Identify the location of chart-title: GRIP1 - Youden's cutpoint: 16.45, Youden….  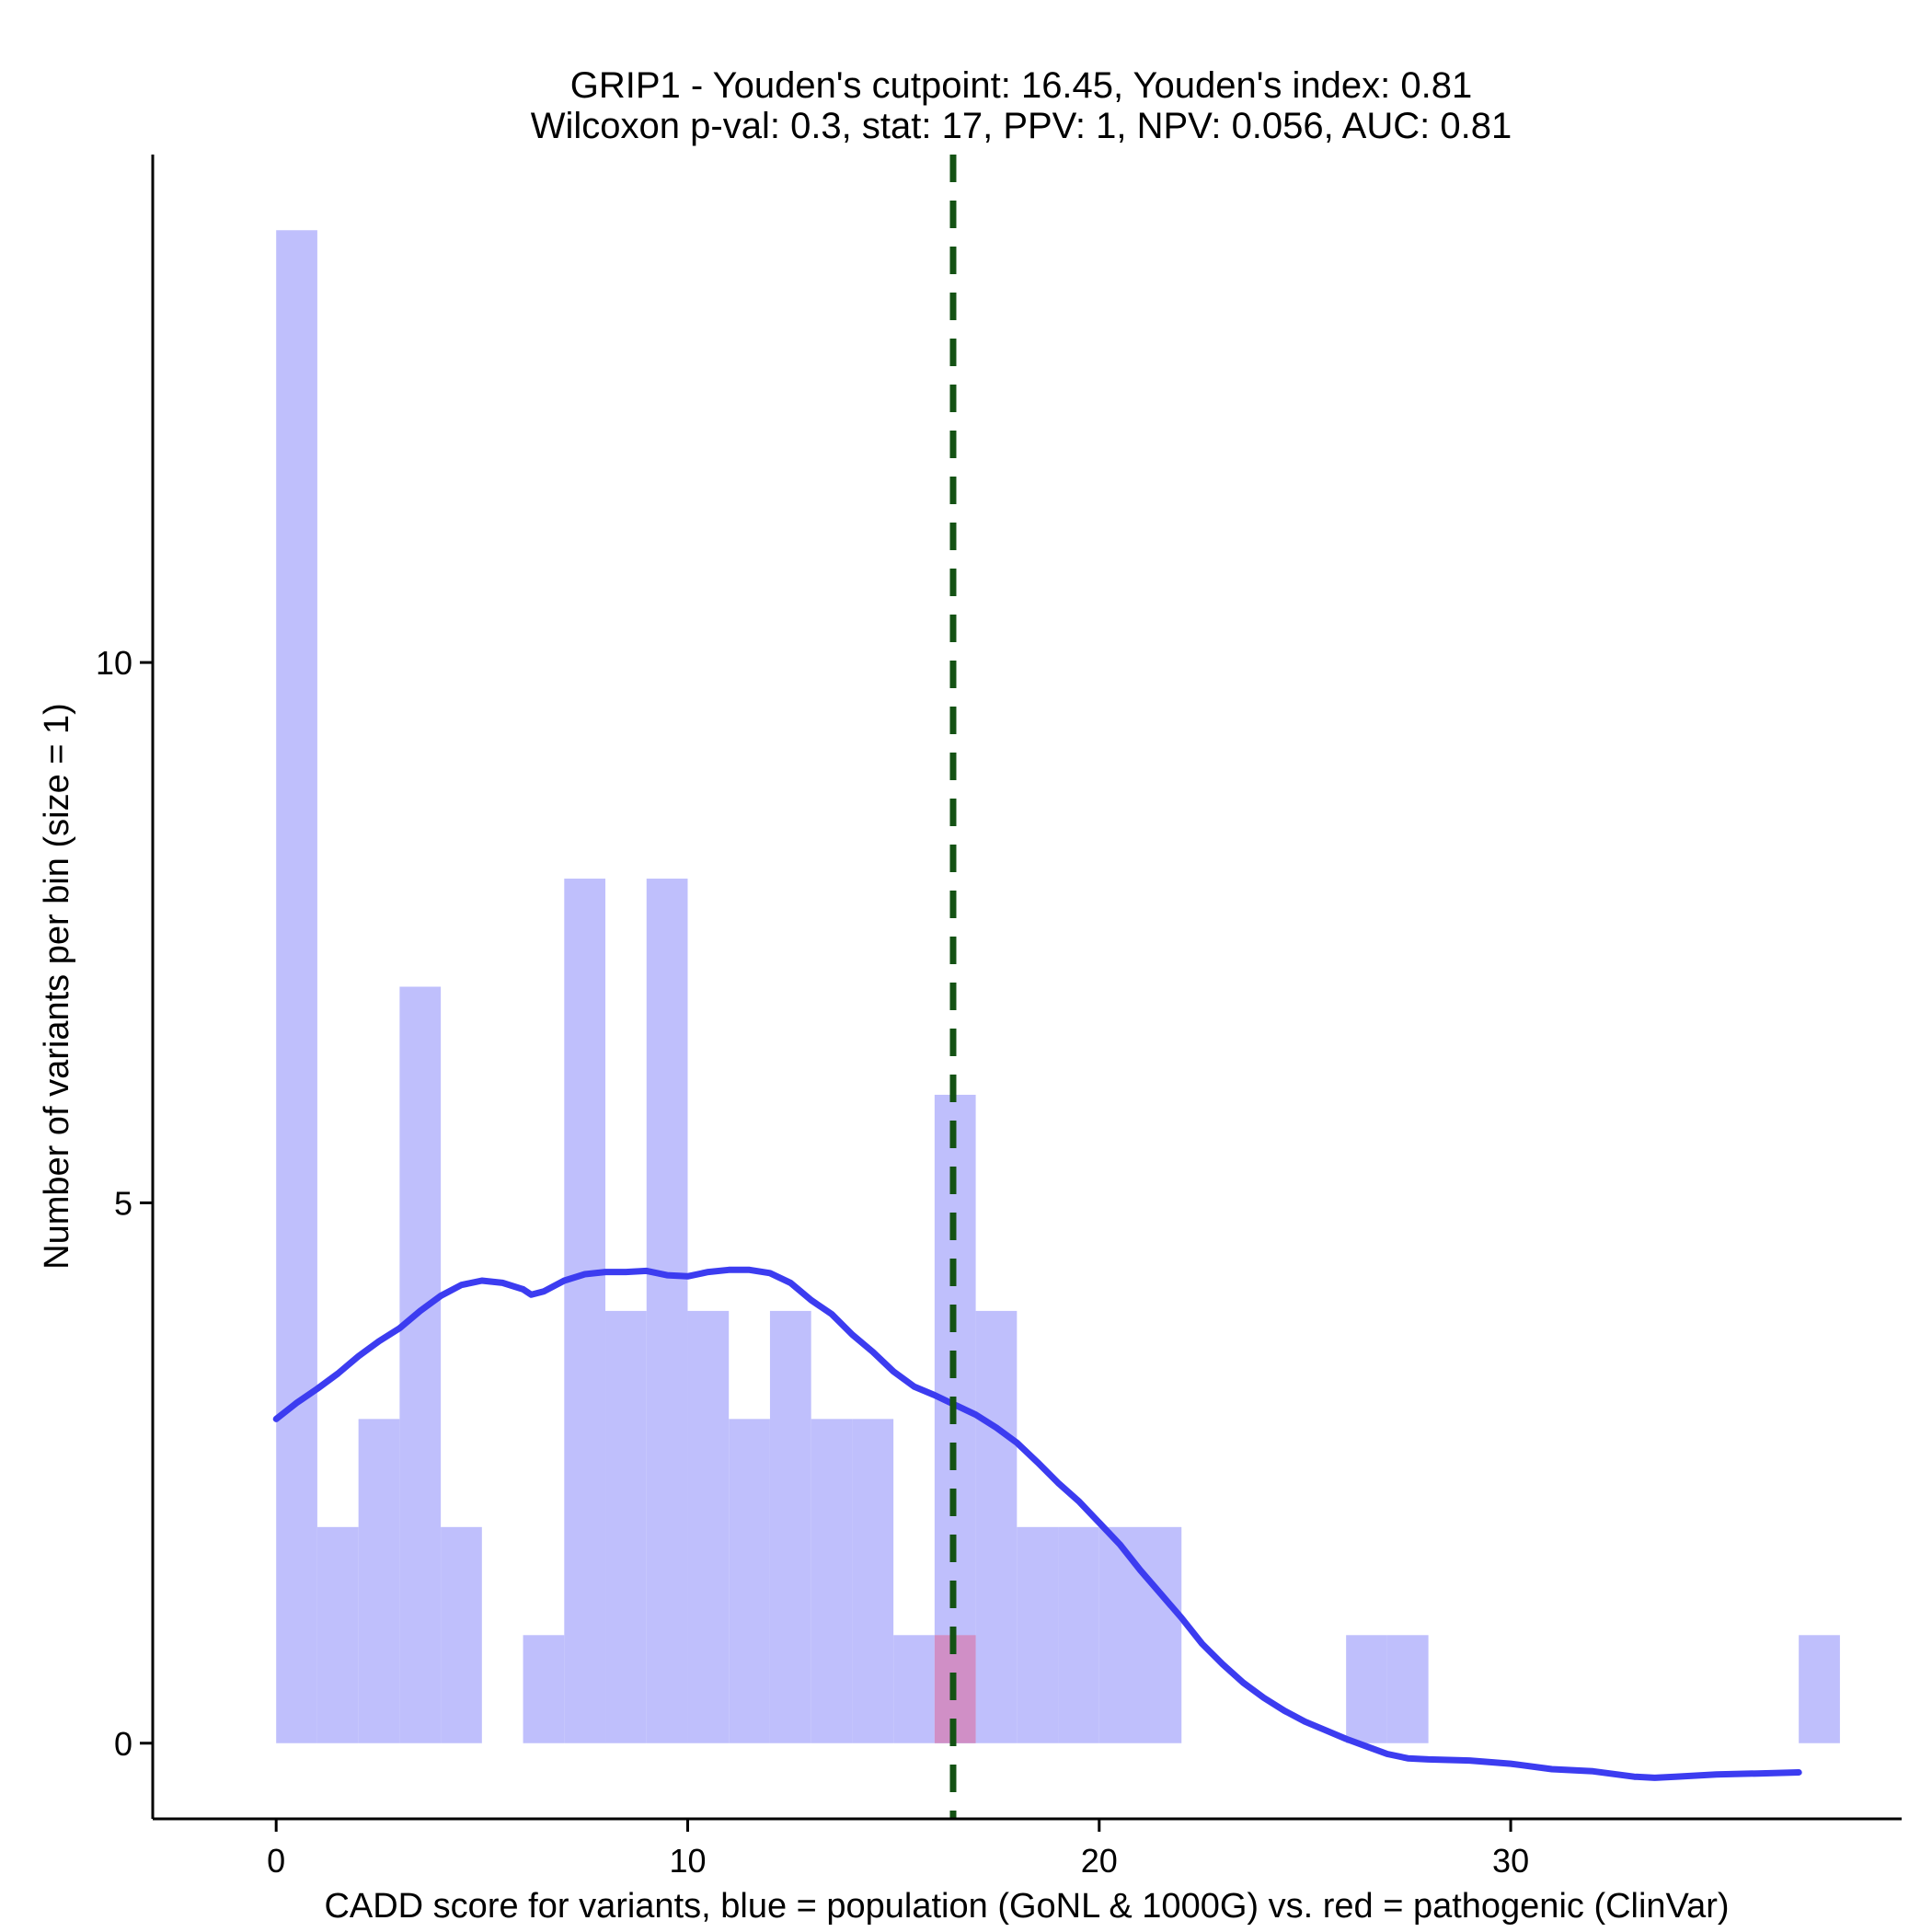
(1021, 85).